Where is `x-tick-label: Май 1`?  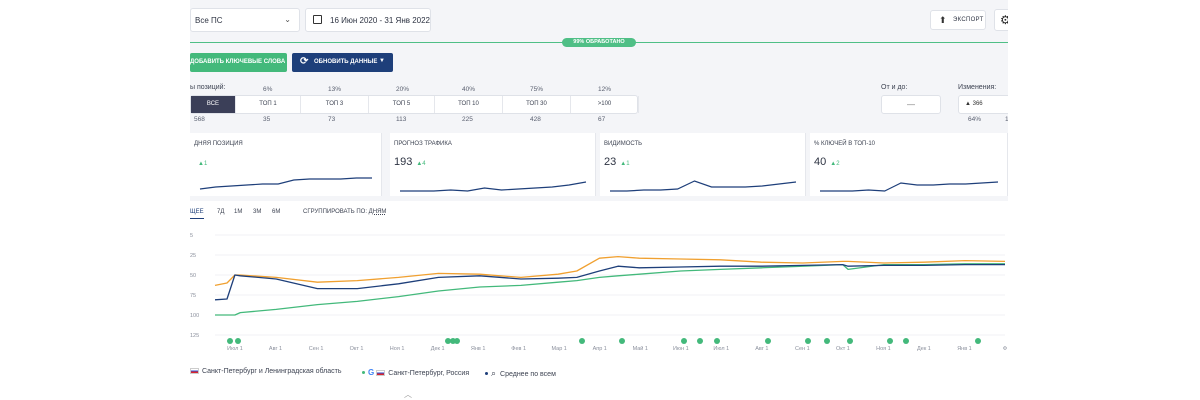 x-tick-label: Май 1 is located at coordinates (640, 348).